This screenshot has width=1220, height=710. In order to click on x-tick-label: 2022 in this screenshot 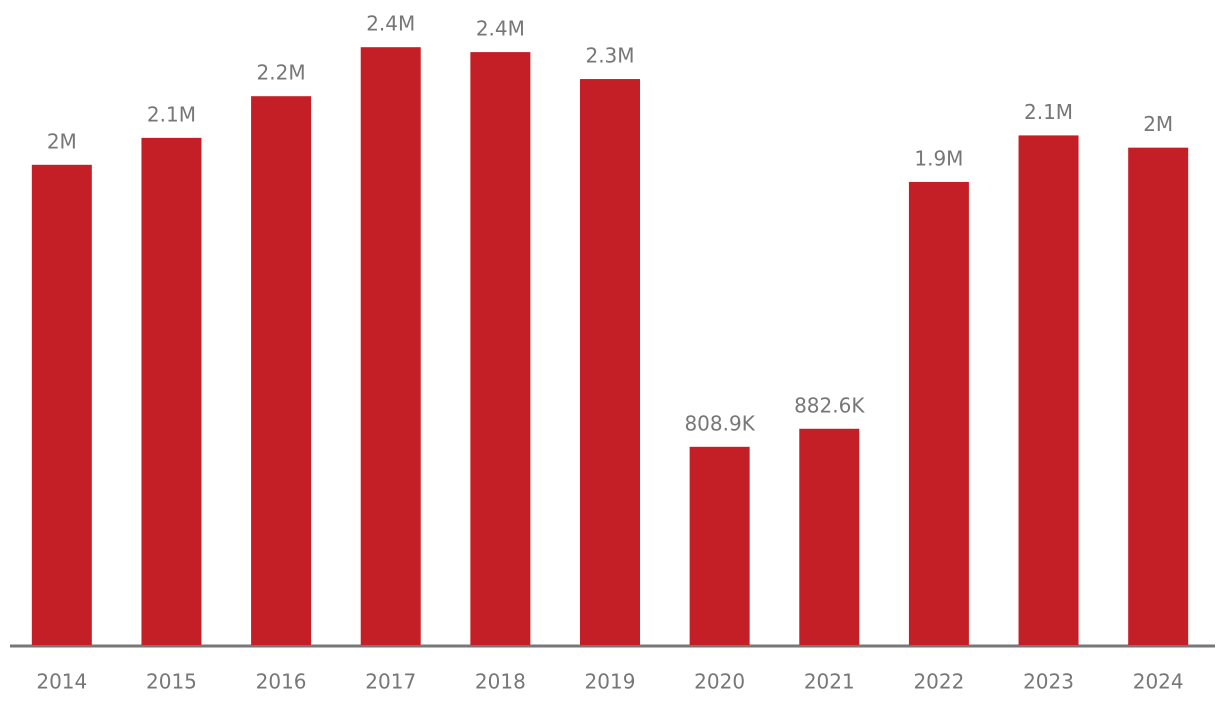, I will do `click(938, 682)`.